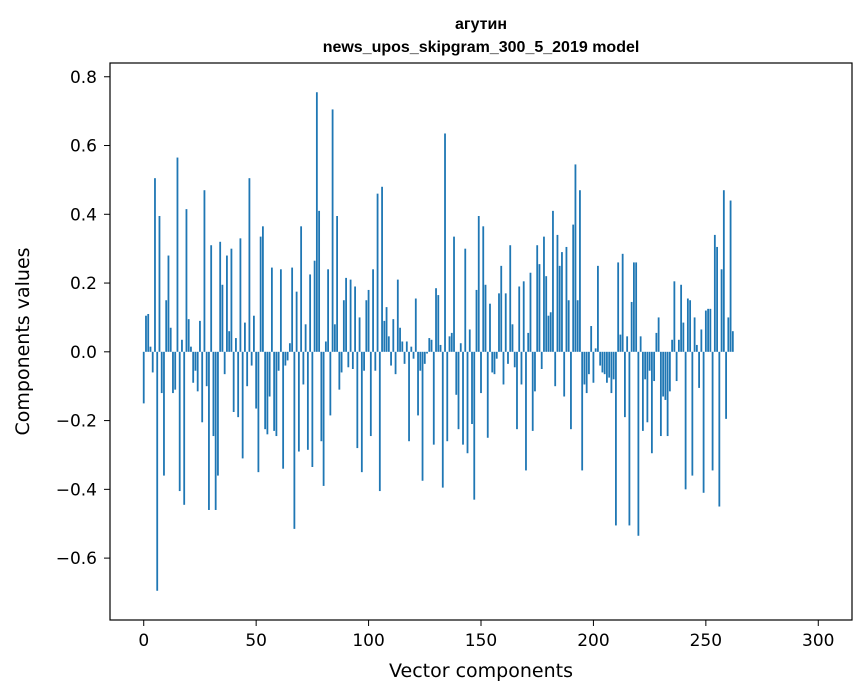 This screenshot has width=867, height=700. Describe the element at coordinates (83, 215) in the screenshot. I see `y-tick-label: 0.4` at that location.